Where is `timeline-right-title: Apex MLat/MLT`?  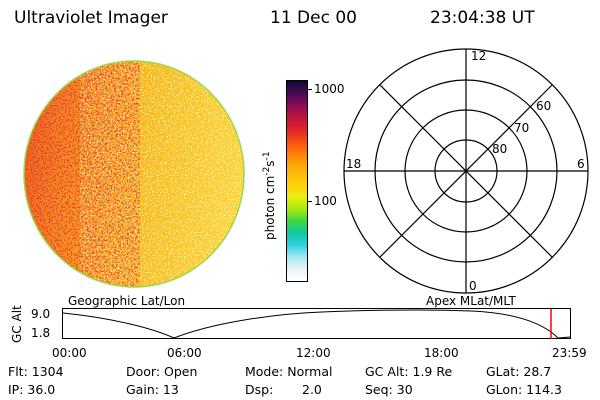 timeline-right-title: Apex MLat/MLT is located at coordinates (471, 301).